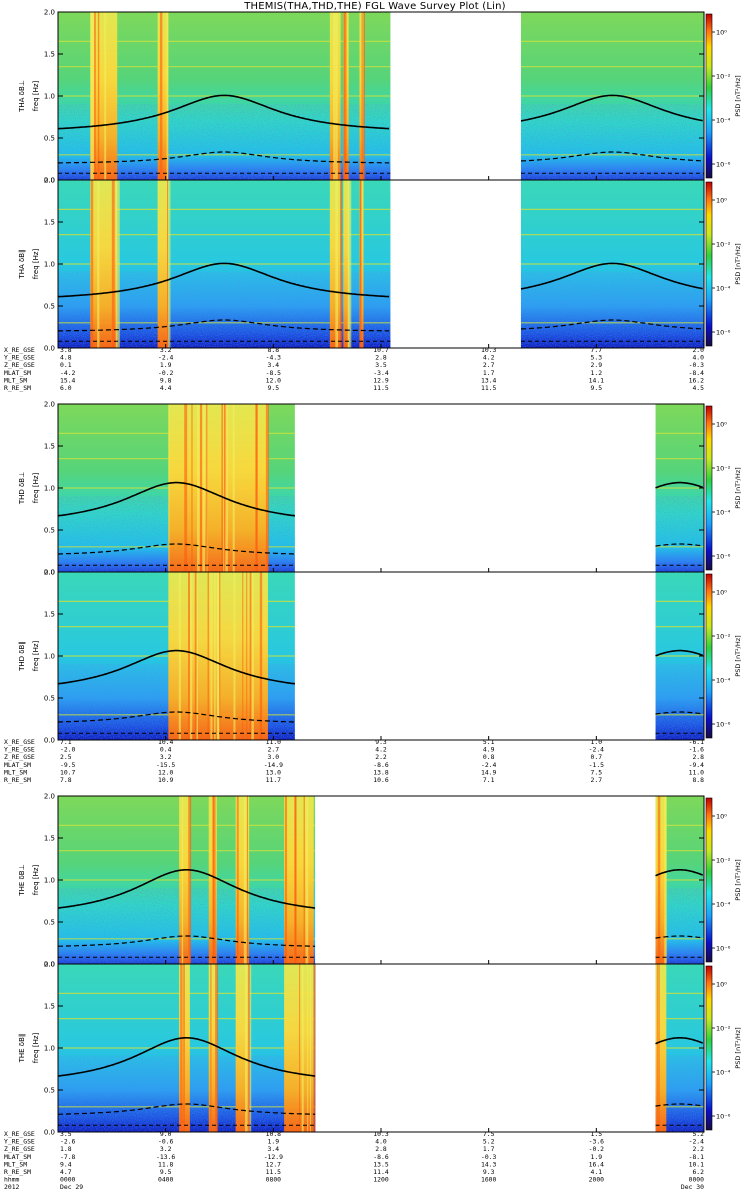  Describe the element at coordinates (381, 765) in the screenshot. I see `ephemeris-value: -8.6` at that location.